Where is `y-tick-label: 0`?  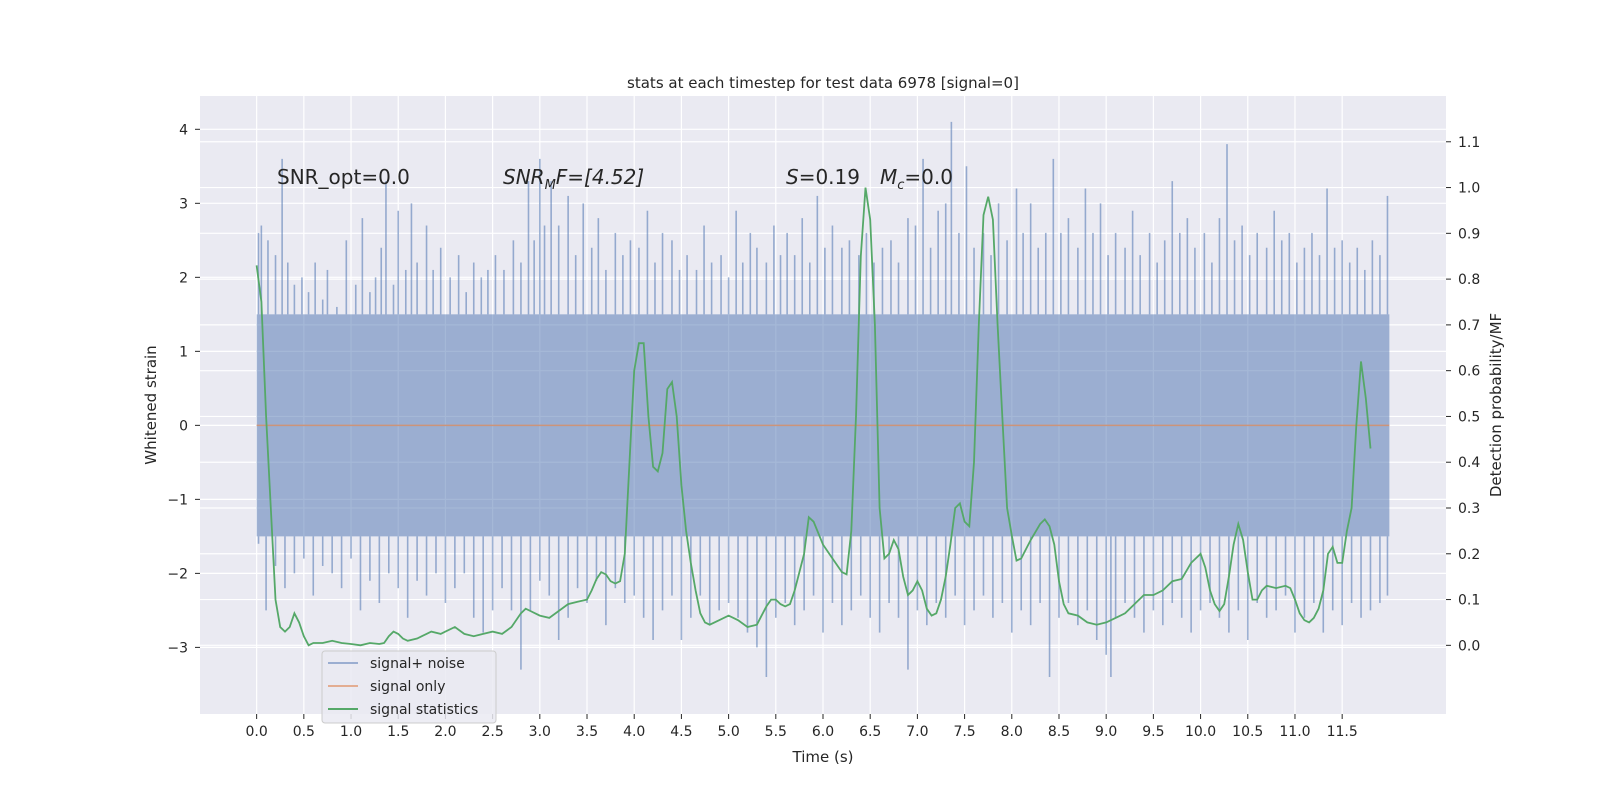
y-tick-label: 0 is located at coordinates (183, 426).